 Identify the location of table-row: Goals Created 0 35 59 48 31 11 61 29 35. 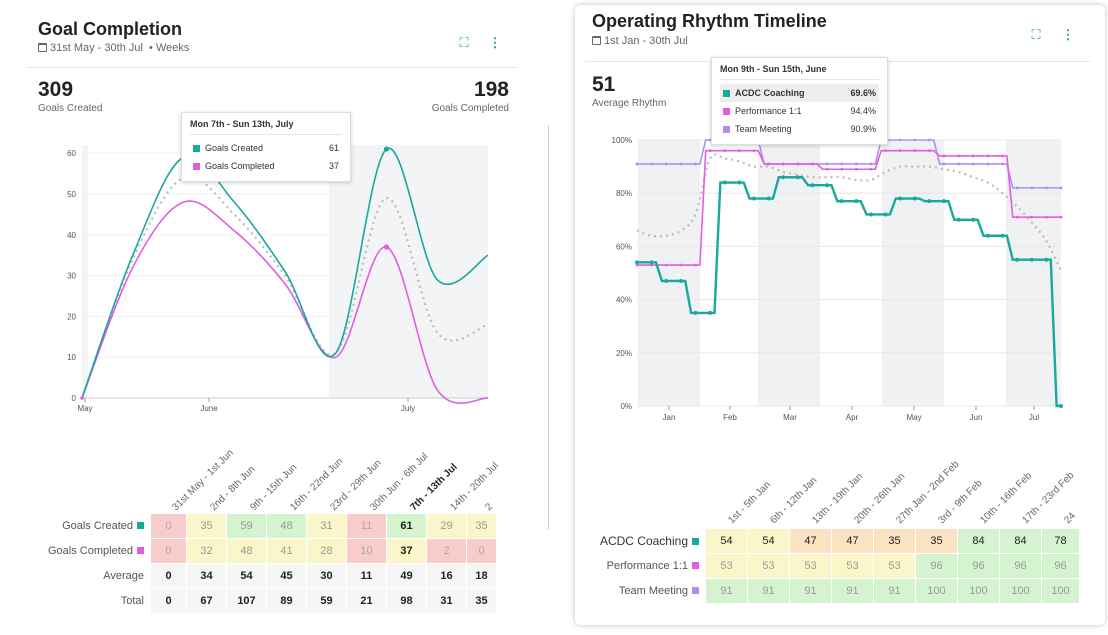
(267, 526).